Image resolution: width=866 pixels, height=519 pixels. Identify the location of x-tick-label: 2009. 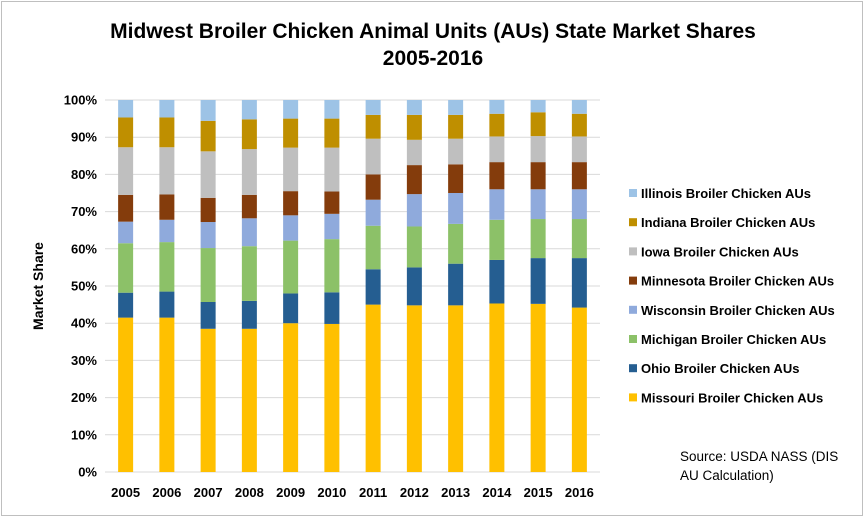
(290, 492).